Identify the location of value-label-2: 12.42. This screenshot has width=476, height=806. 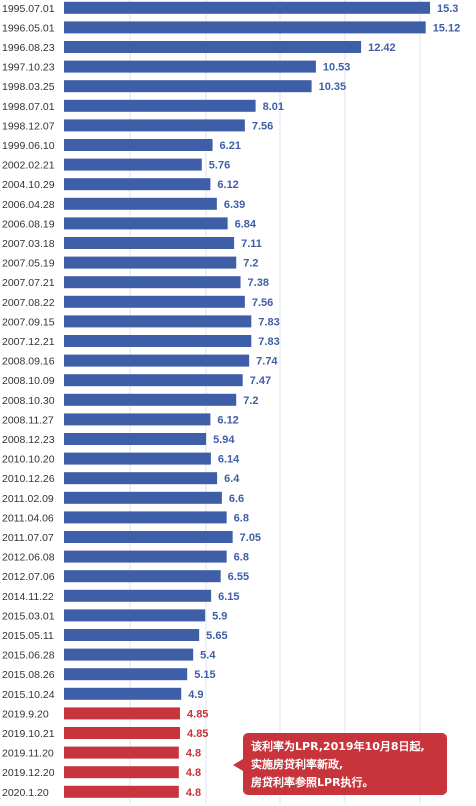
(382, 48).